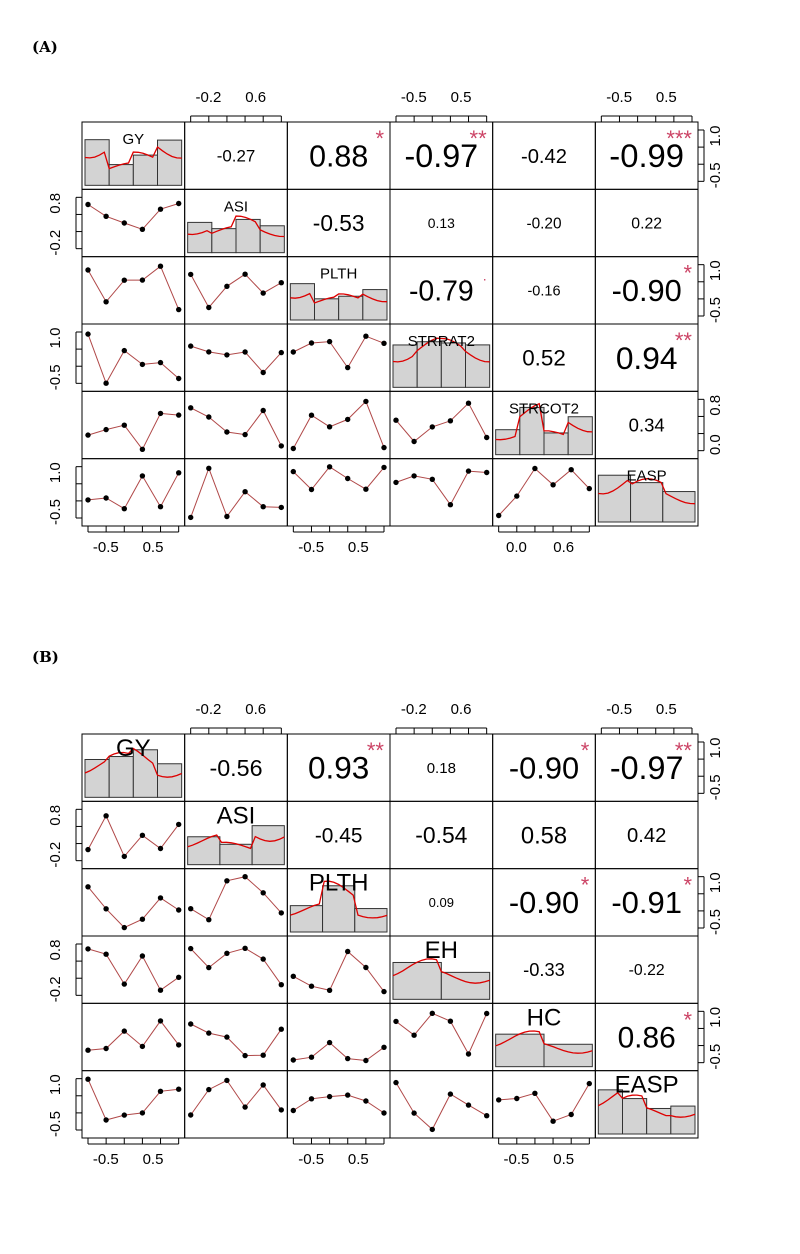  What do you see at coordinates (441, 291) in the screenshot?
I see `correlation-value: -0.79` at bounding box center [441, 291].